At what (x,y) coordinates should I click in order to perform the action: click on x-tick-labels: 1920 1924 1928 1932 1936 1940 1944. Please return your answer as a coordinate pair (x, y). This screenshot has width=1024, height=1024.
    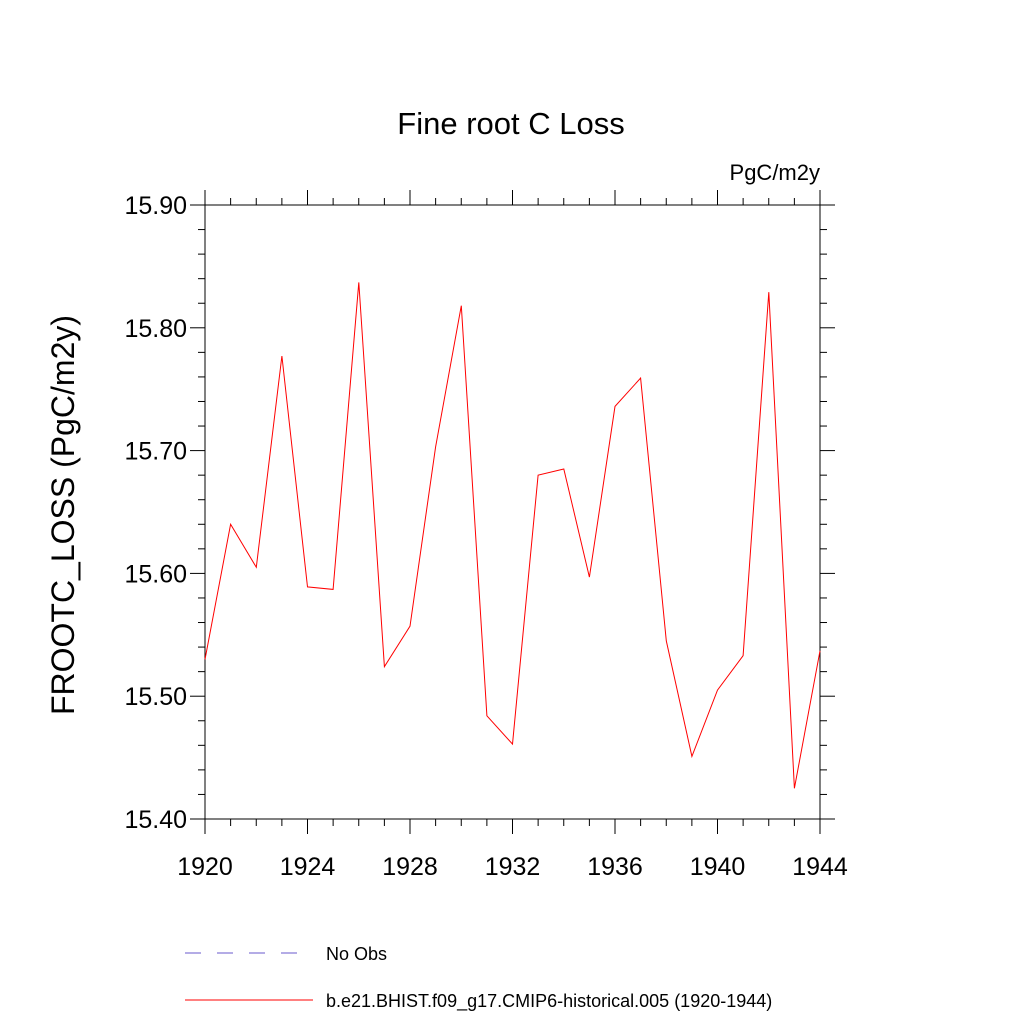
    Looking at the image, I should click on (512, 867).